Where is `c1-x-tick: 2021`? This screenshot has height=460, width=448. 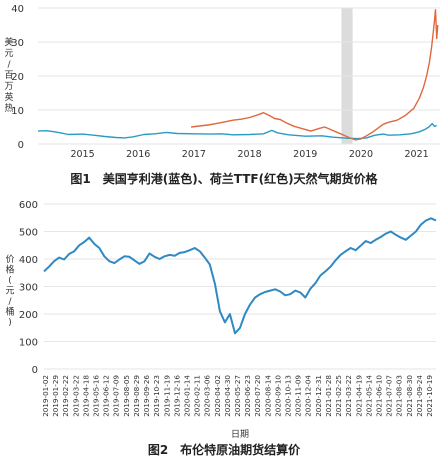 c1-x-tick: 2021 is located at coordinates (417, 154).